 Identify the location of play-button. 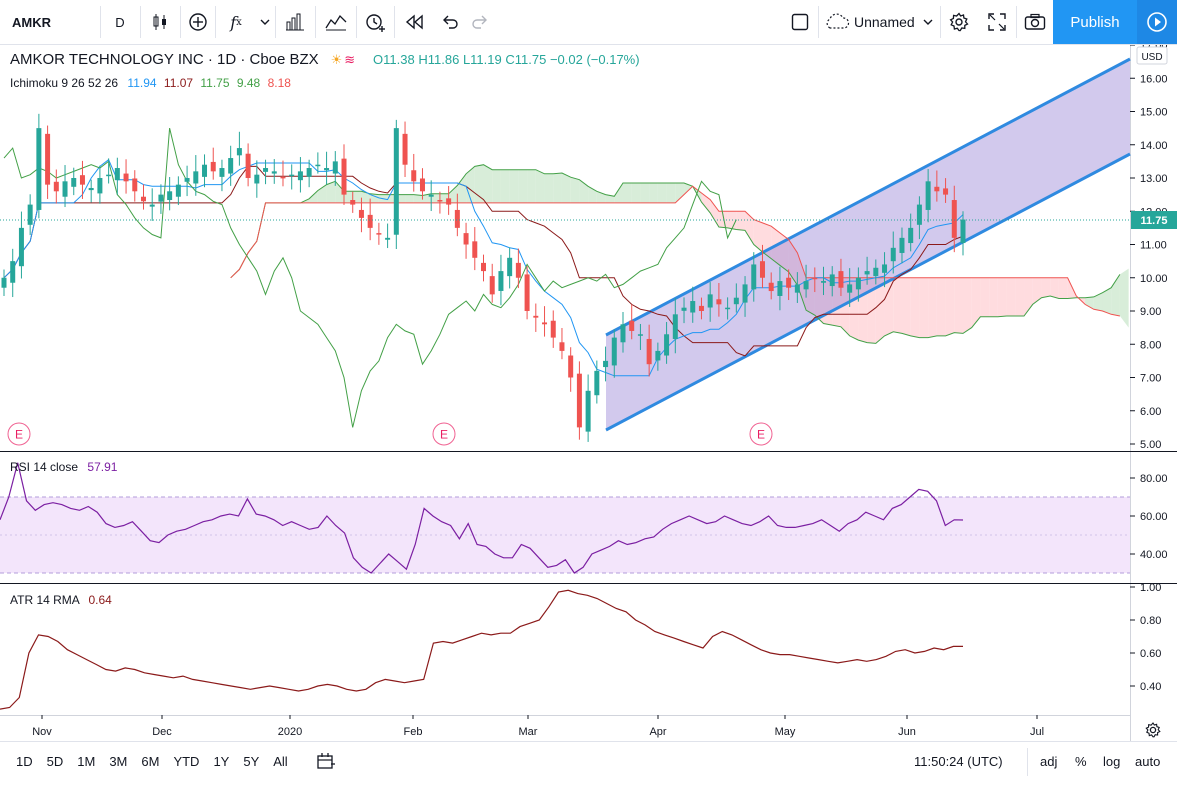
(1157, 22).